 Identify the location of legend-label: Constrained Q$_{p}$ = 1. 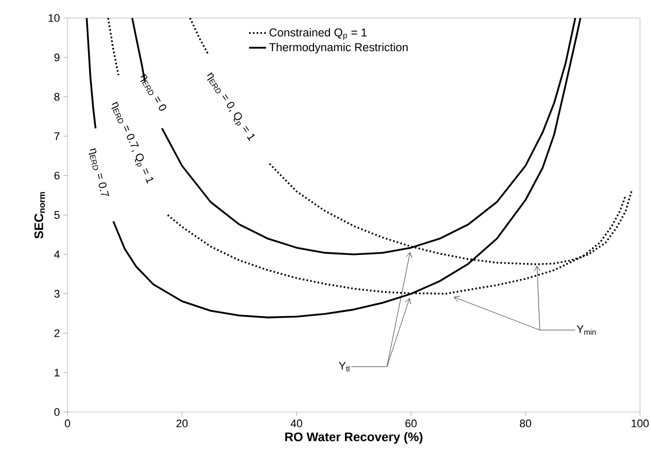
(318, 34).